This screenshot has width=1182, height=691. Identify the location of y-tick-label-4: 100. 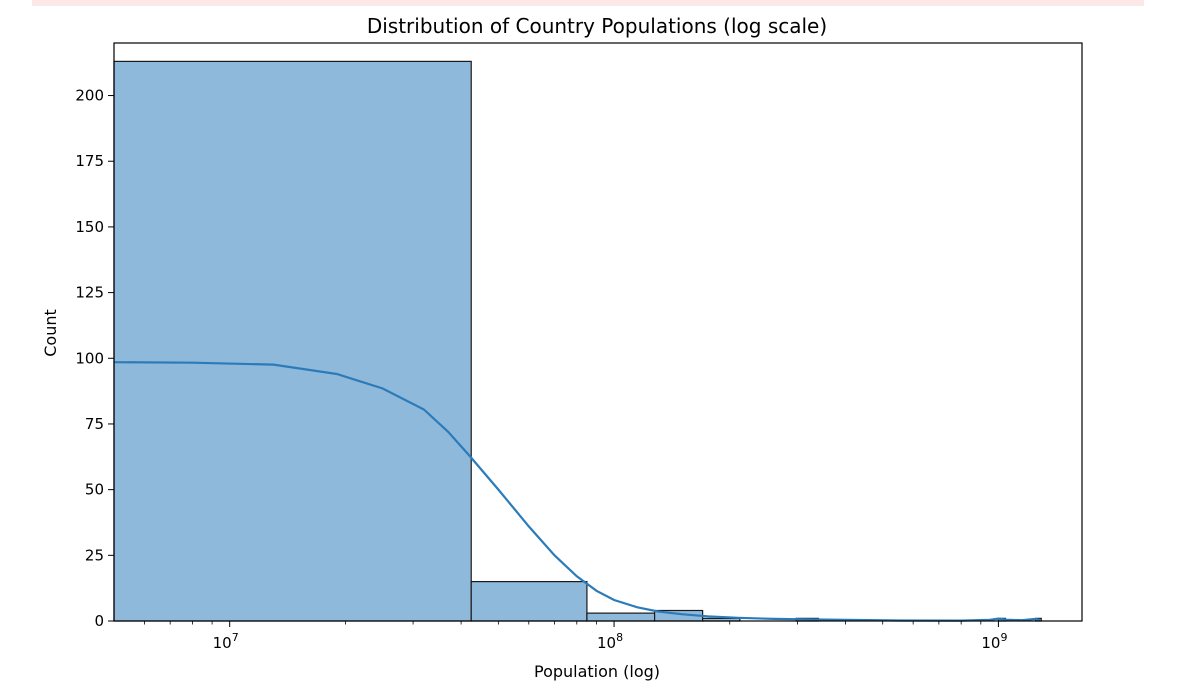
(89, 358).